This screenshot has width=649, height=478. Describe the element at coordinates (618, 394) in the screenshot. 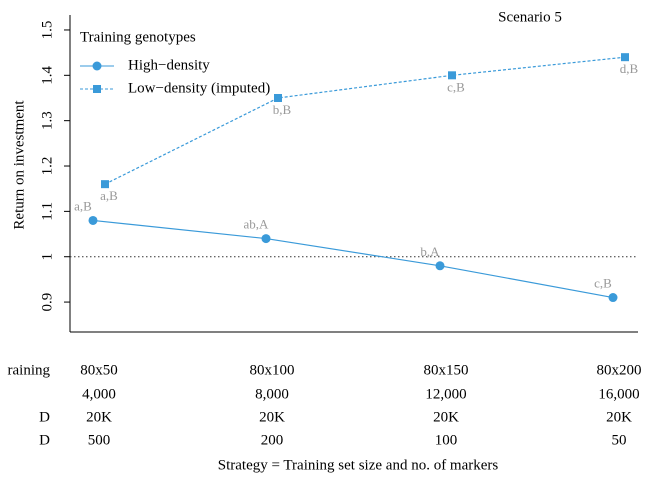

I see `table-cell: 16,000` at that location.